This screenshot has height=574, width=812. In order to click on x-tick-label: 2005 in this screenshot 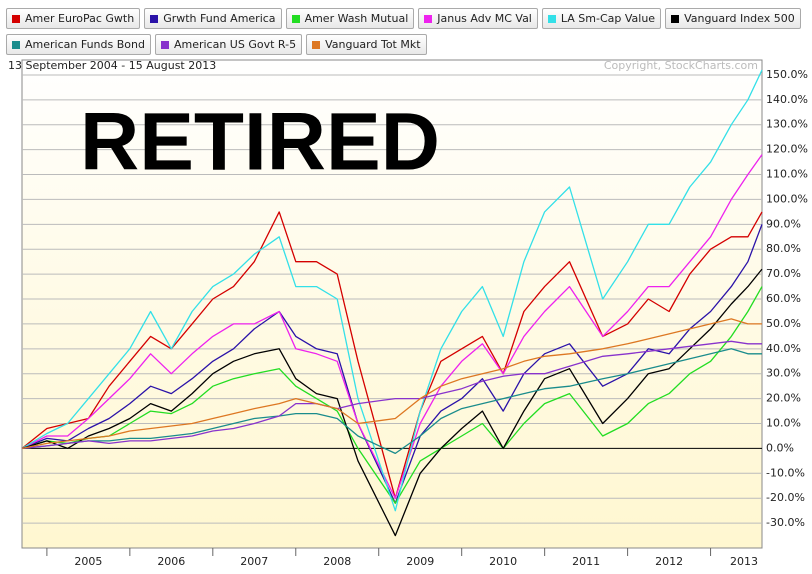, I will do `click(88, 561)`.